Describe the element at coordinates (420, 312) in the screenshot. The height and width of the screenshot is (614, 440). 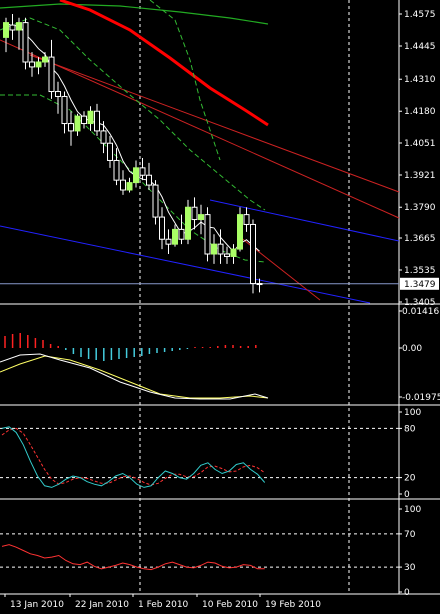
I see `macd-tick-label: 0.01416` at that location.